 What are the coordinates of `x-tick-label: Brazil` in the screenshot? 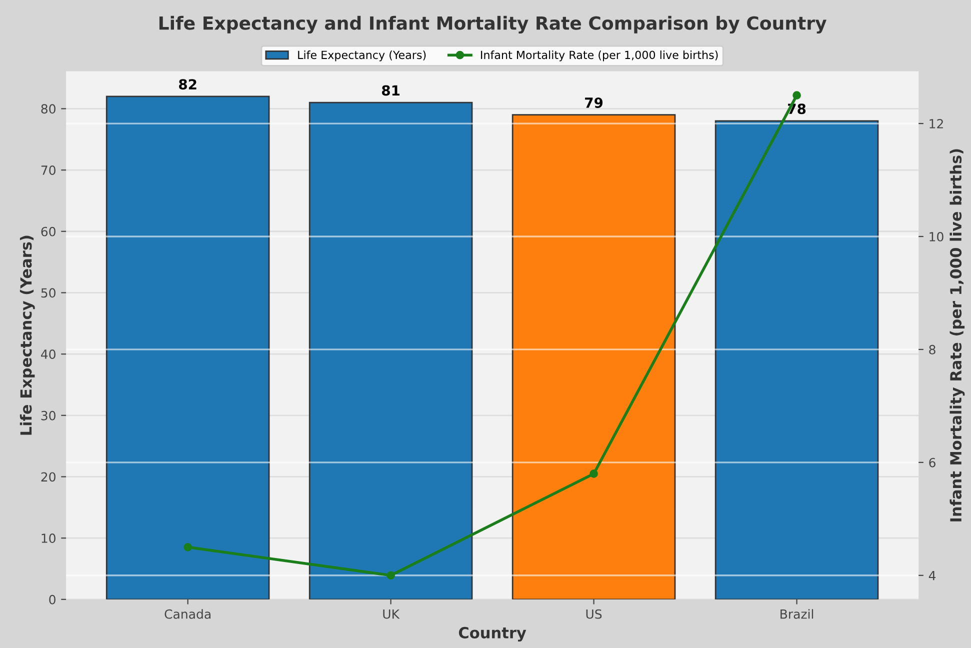 It's located at (797, 614).